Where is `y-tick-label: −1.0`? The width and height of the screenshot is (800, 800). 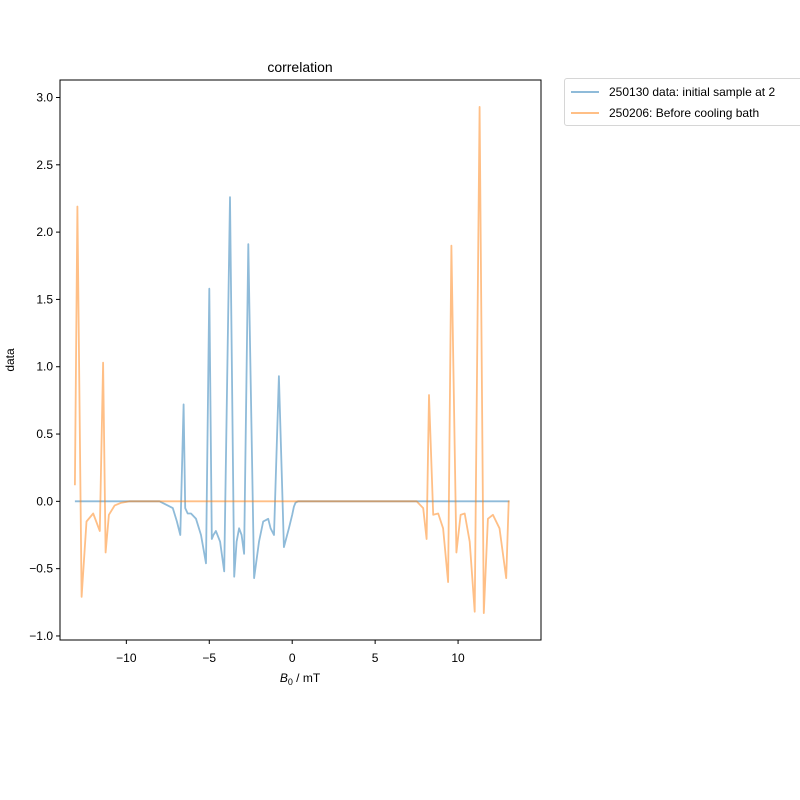 y-tick-label: −1.0 is located at coordinates (41, 636).